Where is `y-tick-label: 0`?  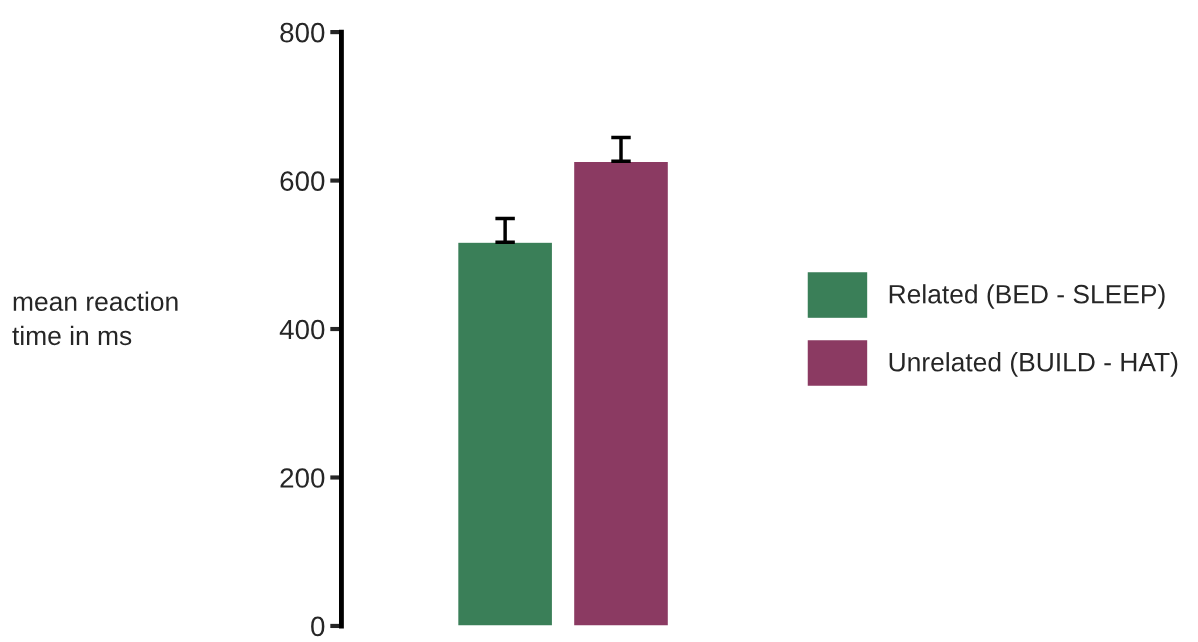 y-tick-label: 0 is located at coordinates (318, 626).